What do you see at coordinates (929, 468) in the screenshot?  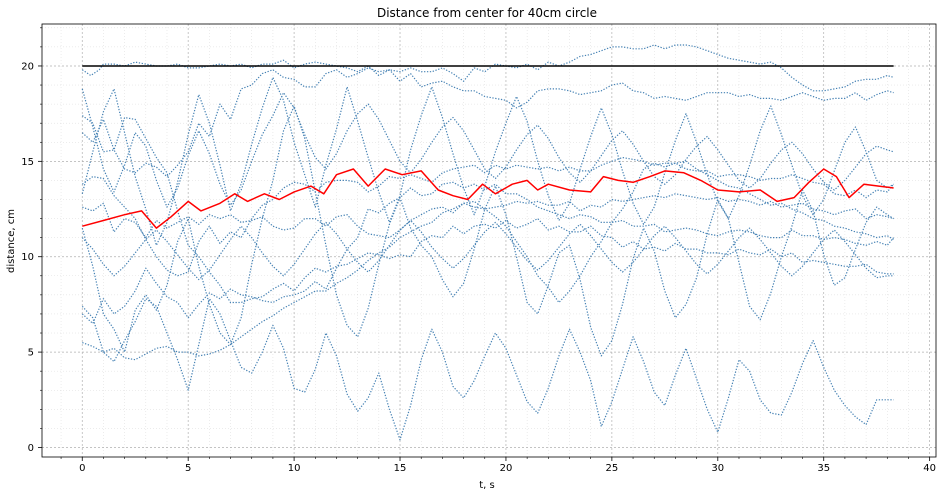 I see `x-tick-label: 40` at bounding box center [929, 468].